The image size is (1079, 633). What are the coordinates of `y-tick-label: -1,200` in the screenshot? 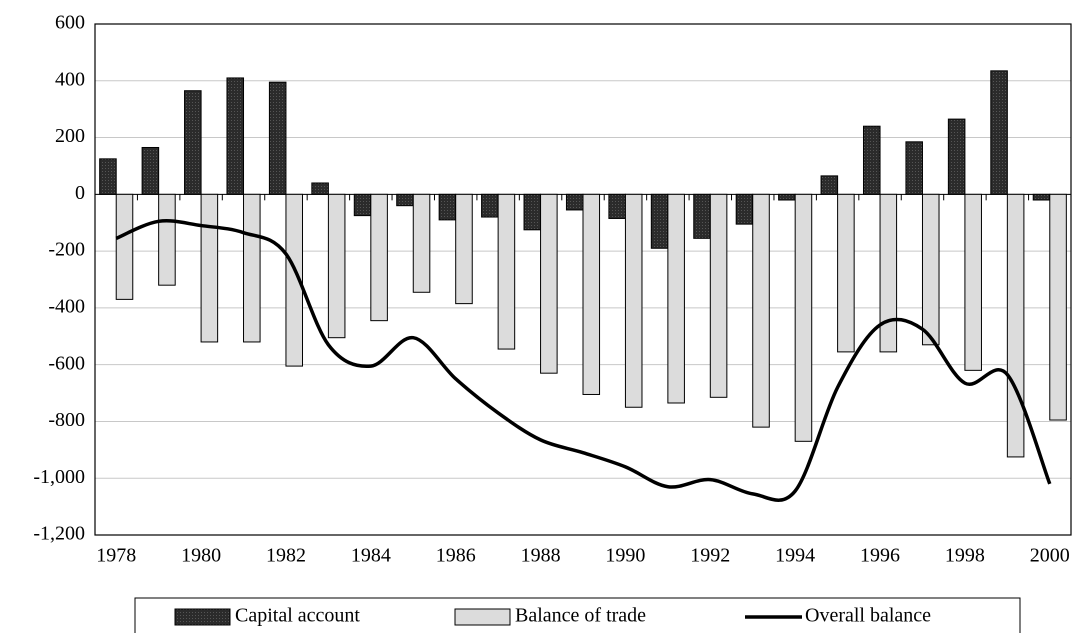 It's located at (59, 534).